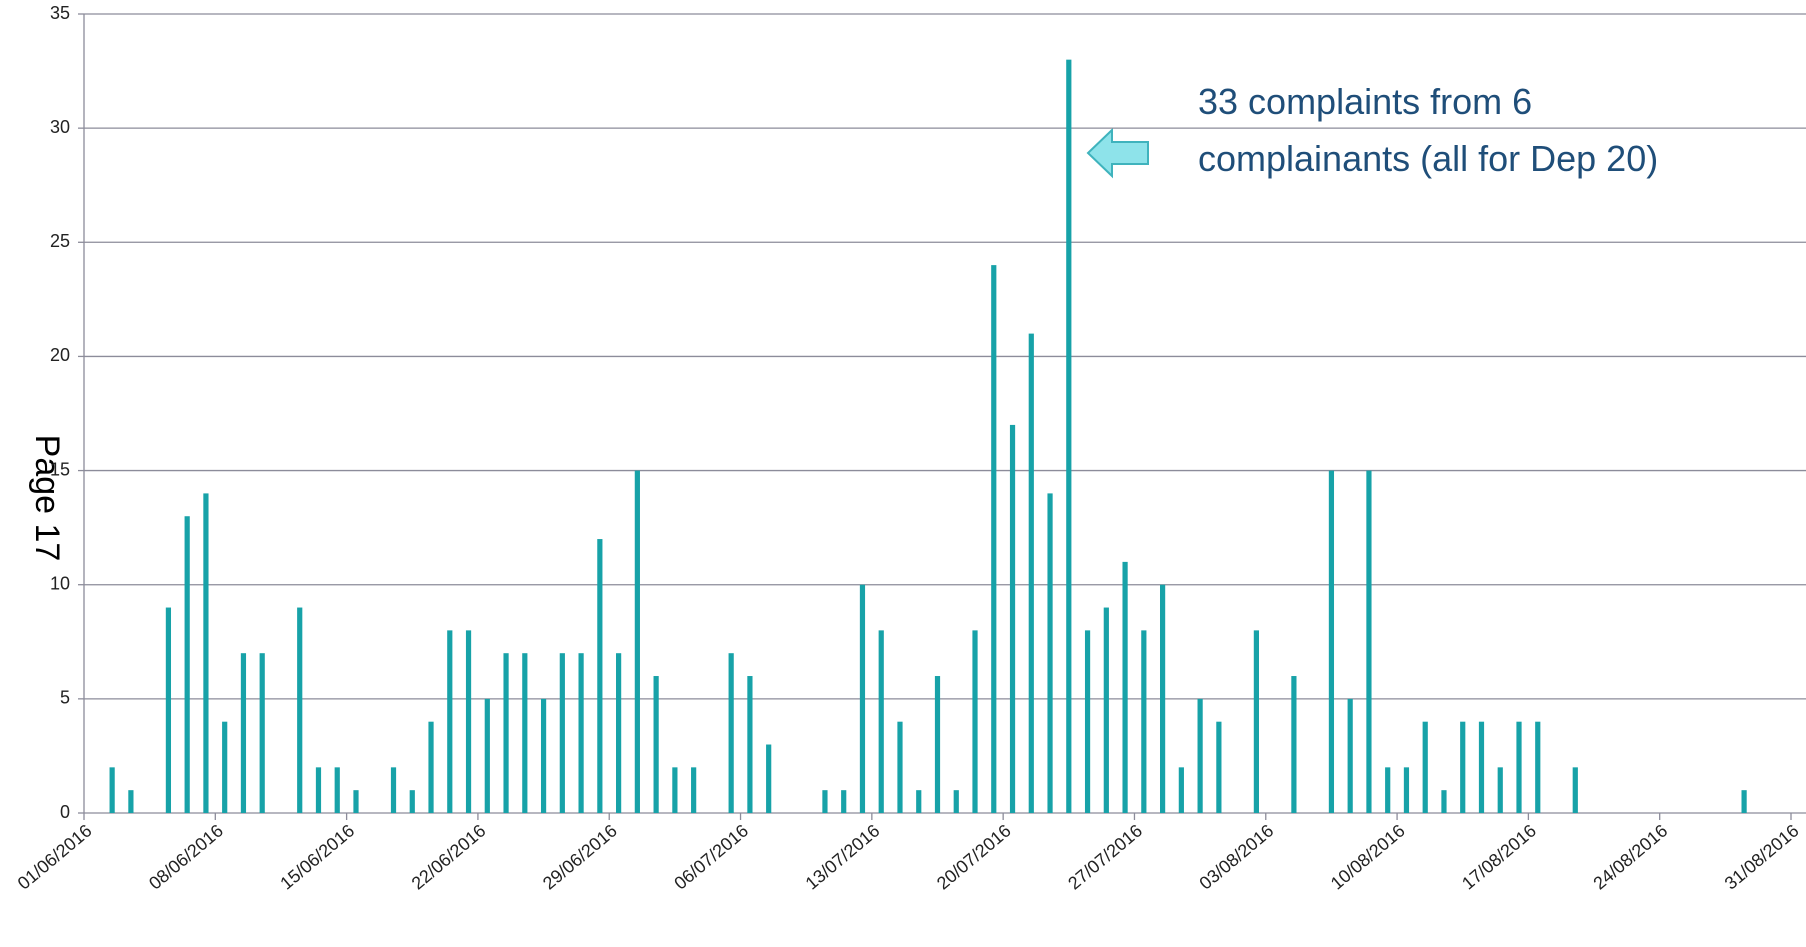 The width and height of the screenshot is (1806, 947). Describe the element at coordinates (1428, 158) in the screenshot. I see `annotation-line: complainants (all for Dep 20)` at that location.